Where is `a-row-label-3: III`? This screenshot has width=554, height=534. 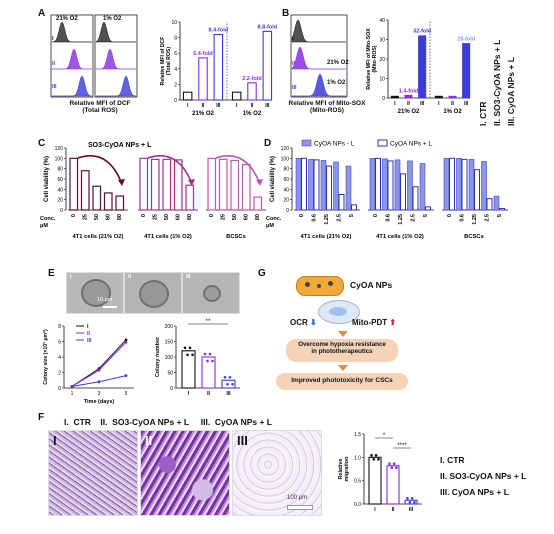
a-row-label-3: III is located at coordinates (54, 87).